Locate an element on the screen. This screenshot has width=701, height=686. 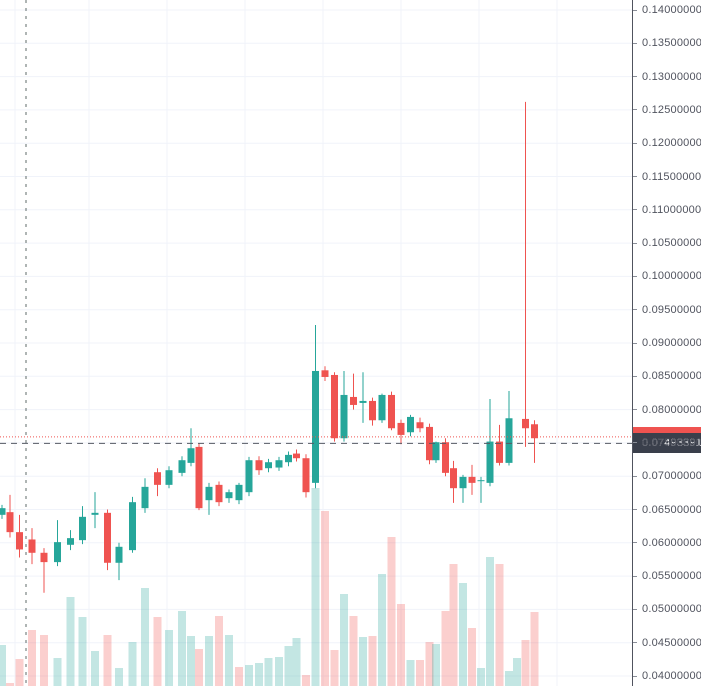
price-tick-label: 0.10000000 is located at coordinates (671, 276).